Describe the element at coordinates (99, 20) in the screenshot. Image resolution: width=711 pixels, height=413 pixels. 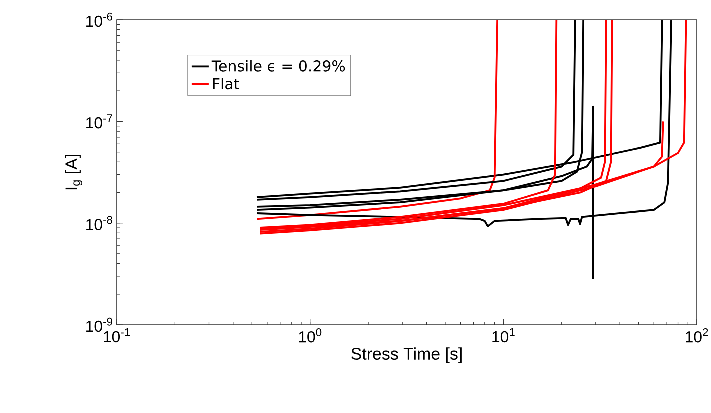
I see `y-tick-label: 10$^{-6}$` at that location.